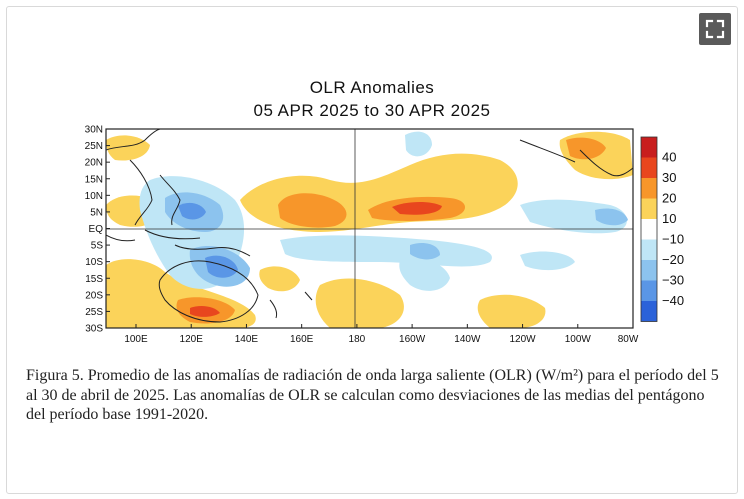 The height and width of the screenshot is (499, 744). Describe the element at coordinates (522, 339) in the screenshot. I see `x-tick-label: 120W` at that location.